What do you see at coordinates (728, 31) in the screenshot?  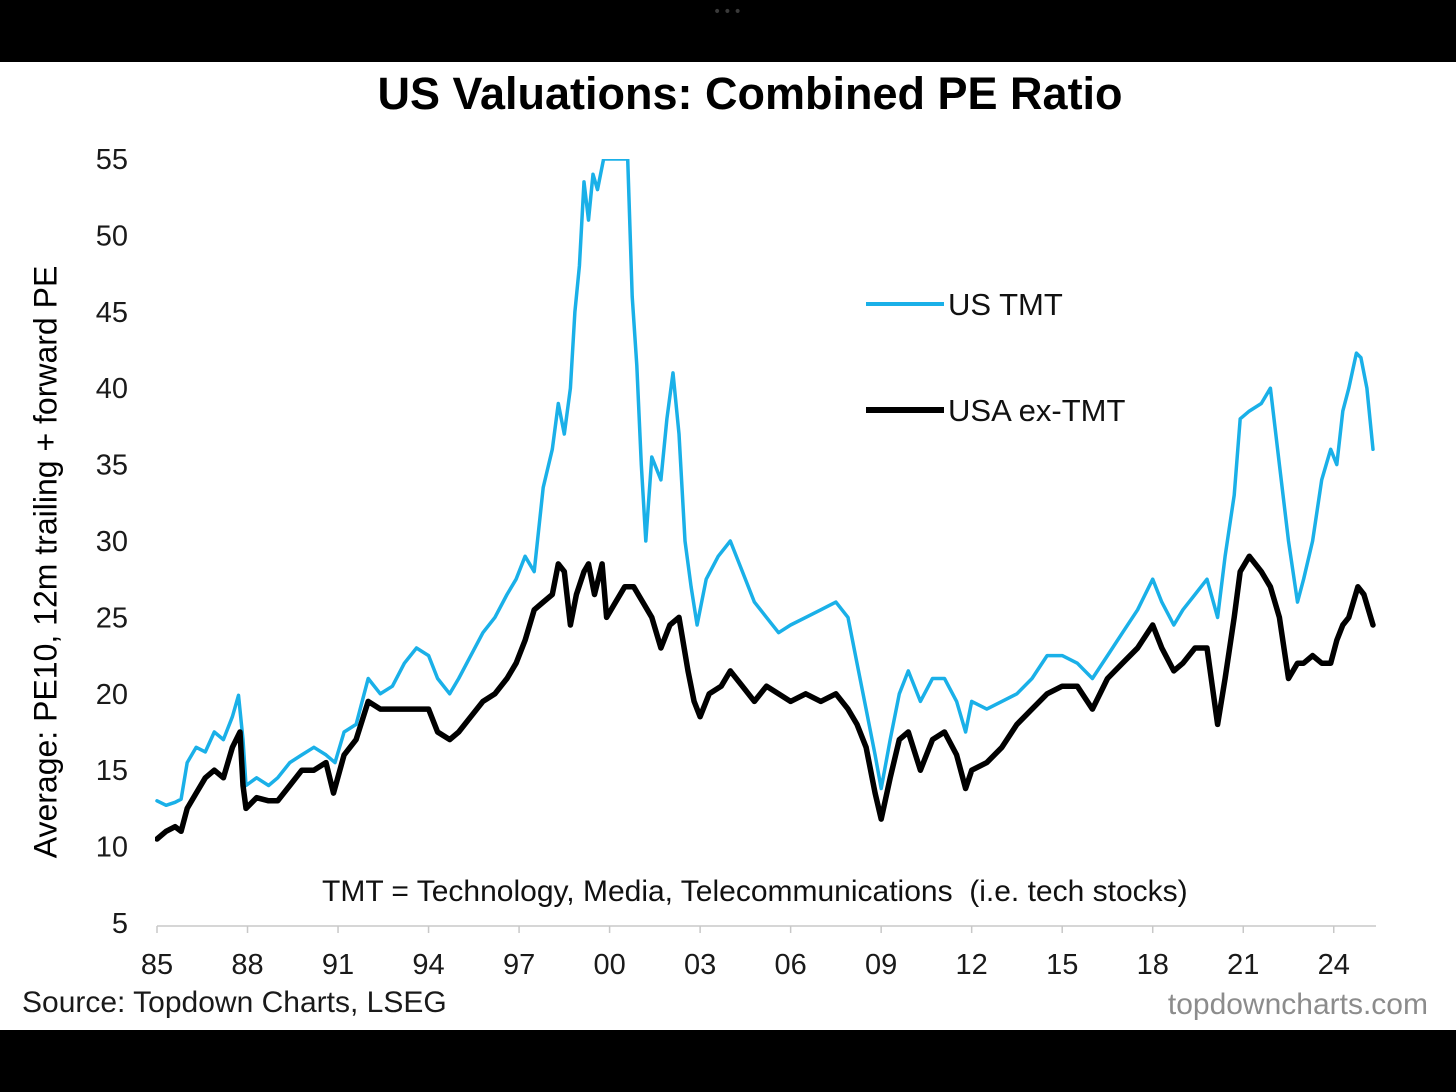 I see `top-black-bar: •••` at bounding box center [728, 31].